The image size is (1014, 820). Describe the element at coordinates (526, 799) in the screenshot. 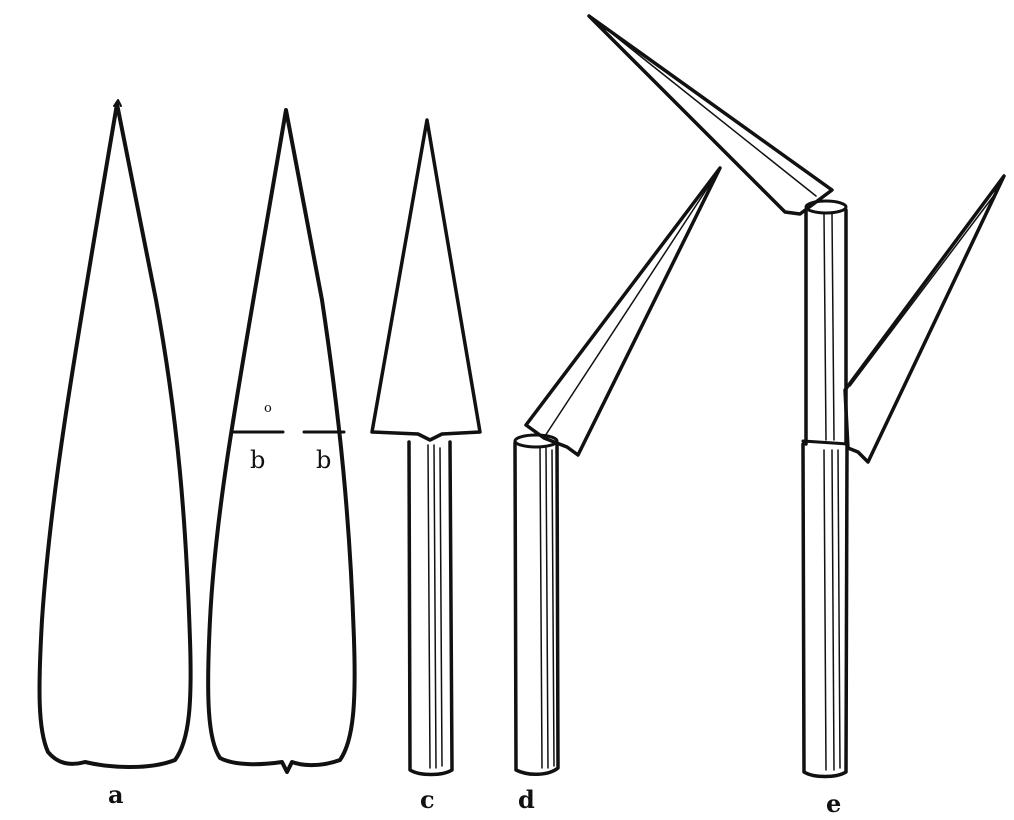

I see `label-d: d` at that location.